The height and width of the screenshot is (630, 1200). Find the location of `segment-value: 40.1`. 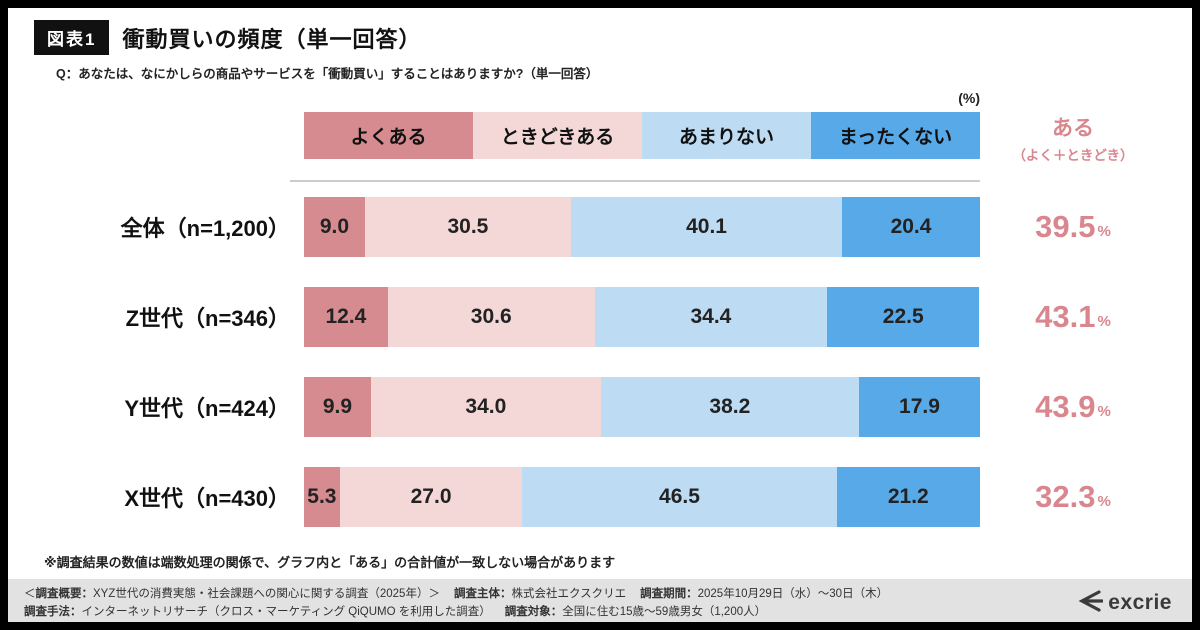

segment-value: 40.1 is located at coordinates (706, 226).